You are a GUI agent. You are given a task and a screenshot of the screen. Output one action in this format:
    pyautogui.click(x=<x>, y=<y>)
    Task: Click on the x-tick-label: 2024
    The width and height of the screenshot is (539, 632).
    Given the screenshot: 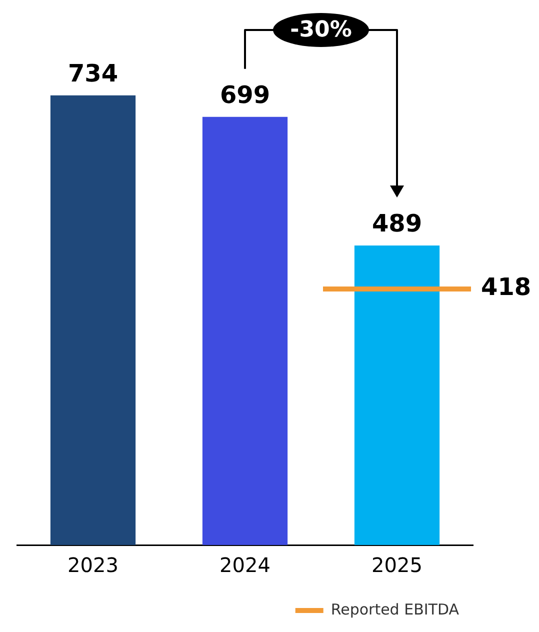 What is the action you would take?
    pyautogui.click(x=245, y=565)
    